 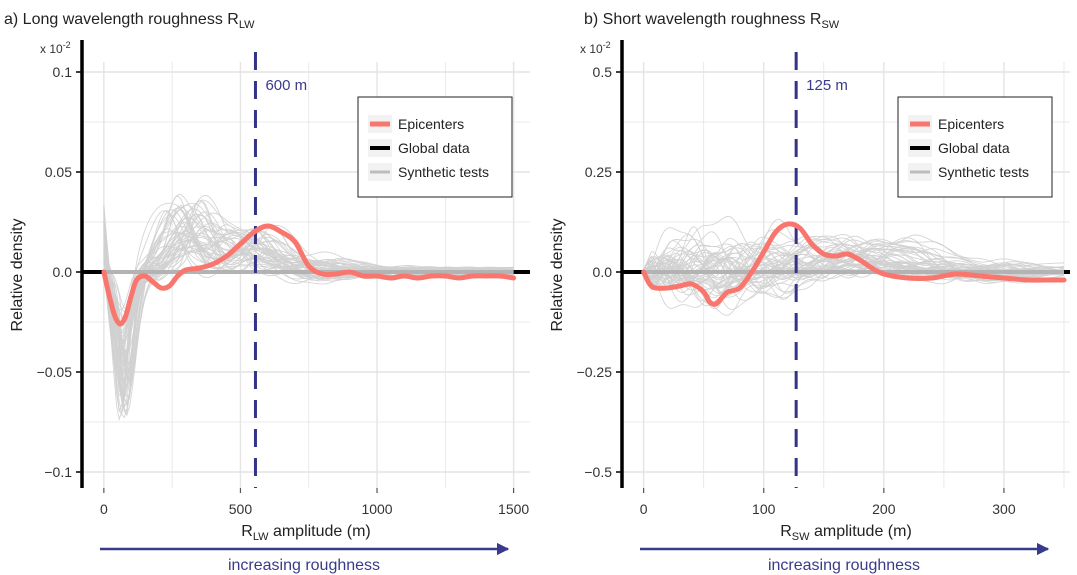 I want to click on y-tick-label: 0.1, so click(x=63, y=72).